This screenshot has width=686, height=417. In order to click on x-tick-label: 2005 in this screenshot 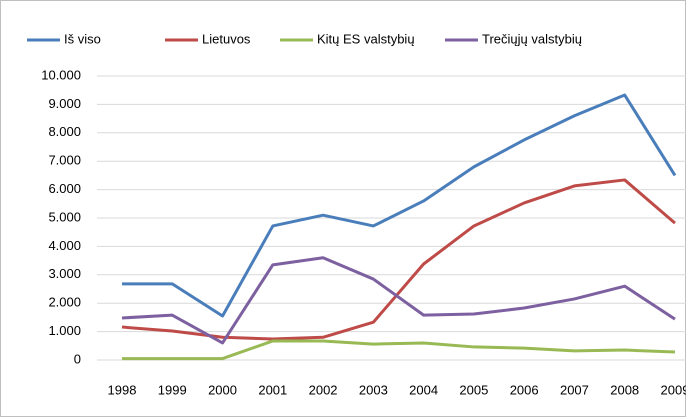, I will do `click(473, 389)`.